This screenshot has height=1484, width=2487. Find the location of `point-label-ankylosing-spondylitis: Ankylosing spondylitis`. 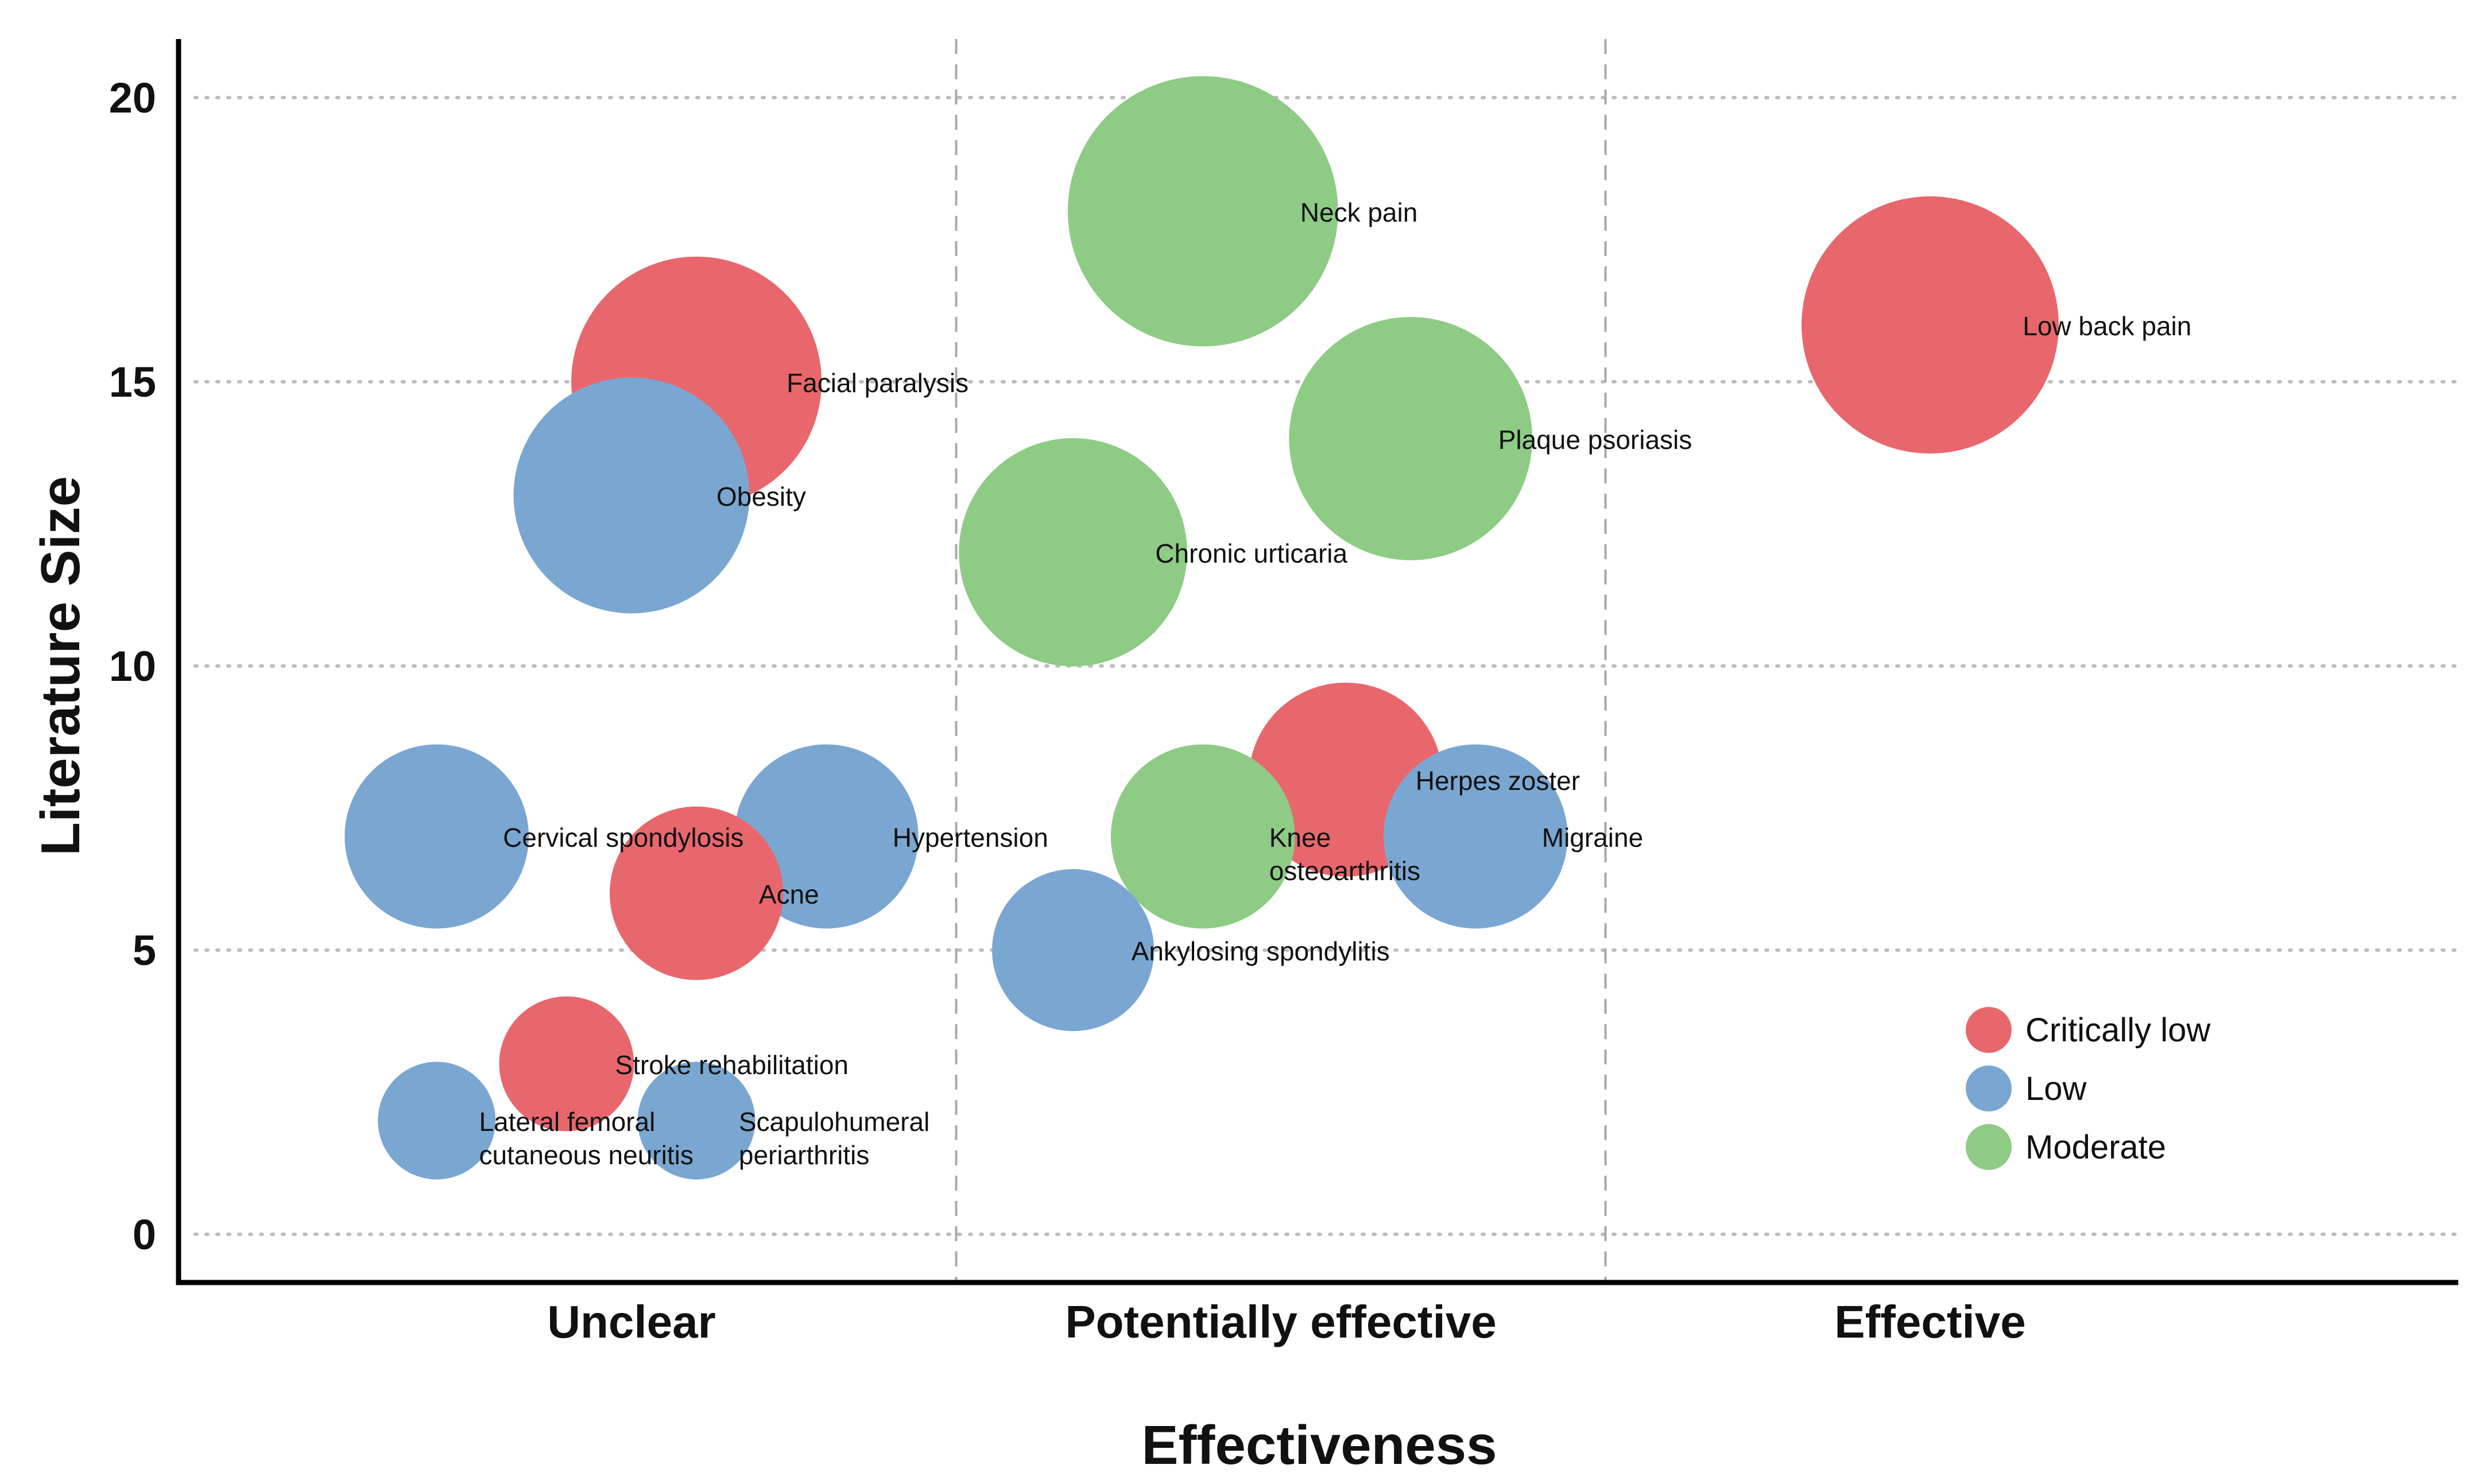

point-label-ankylosing-spondylitis: Ankylosing spondylitis is located at coordinates (1261, 951).